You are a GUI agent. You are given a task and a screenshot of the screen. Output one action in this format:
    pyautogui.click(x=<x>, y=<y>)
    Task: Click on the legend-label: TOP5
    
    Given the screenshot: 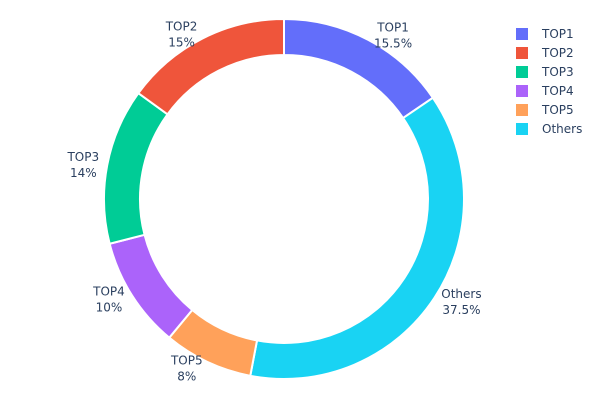 What is the action you would take?
    pyautogui.click(x=557, y=110)
    